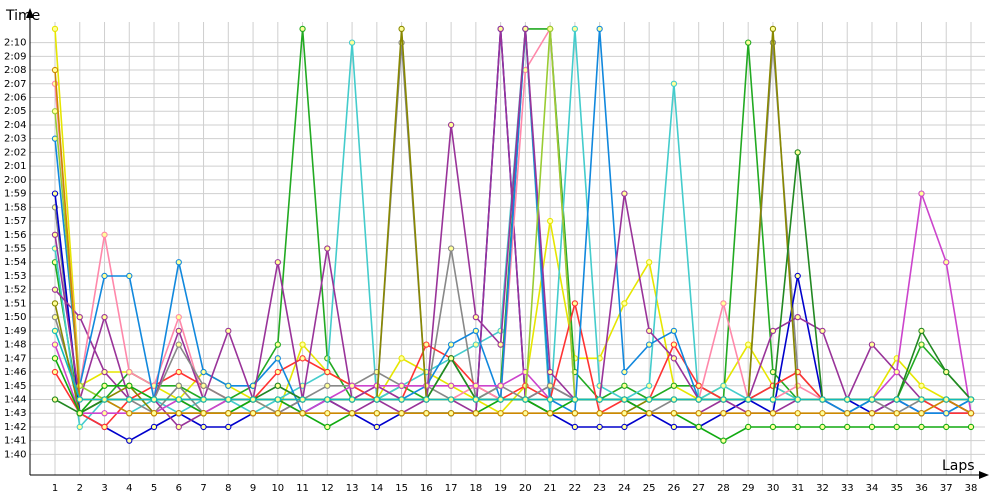 Image resolution: width=1000 pixels, height=500 pixels. What do you see at coordinates (723, 488) in the screenshot?
I see `x-tick-label: 28` at bounding box center [723, 488].